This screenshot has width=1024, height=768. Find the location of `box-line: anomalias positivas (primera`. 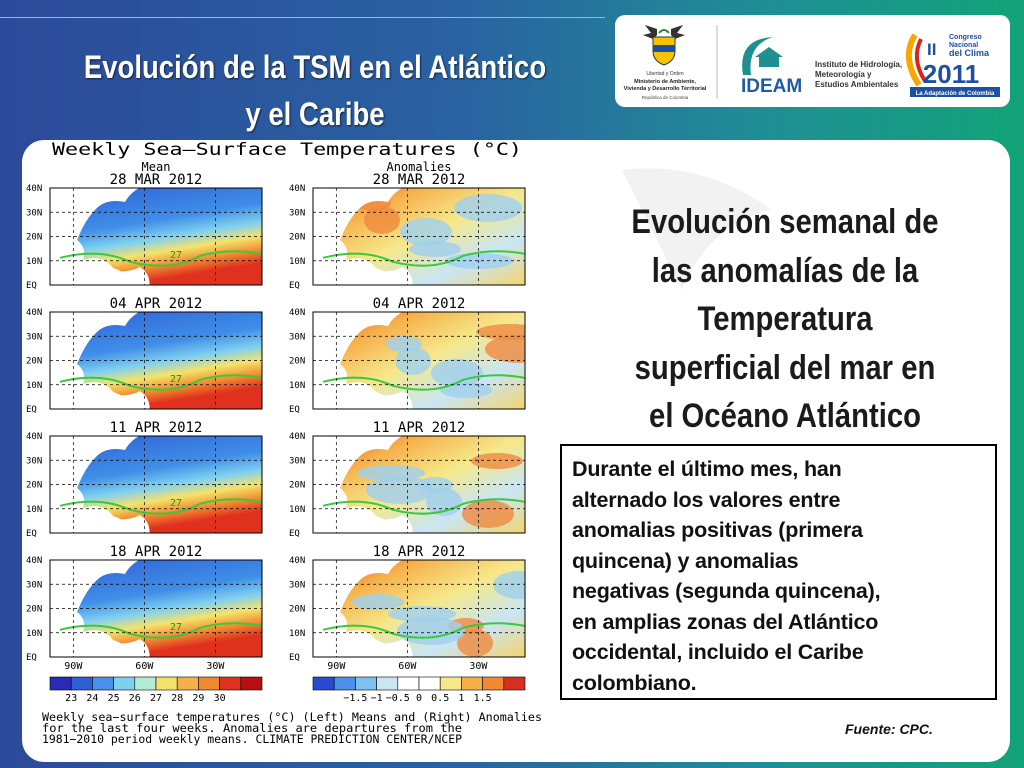

box-line: anomalias positivas (primera is located at coordinates (717, 530).